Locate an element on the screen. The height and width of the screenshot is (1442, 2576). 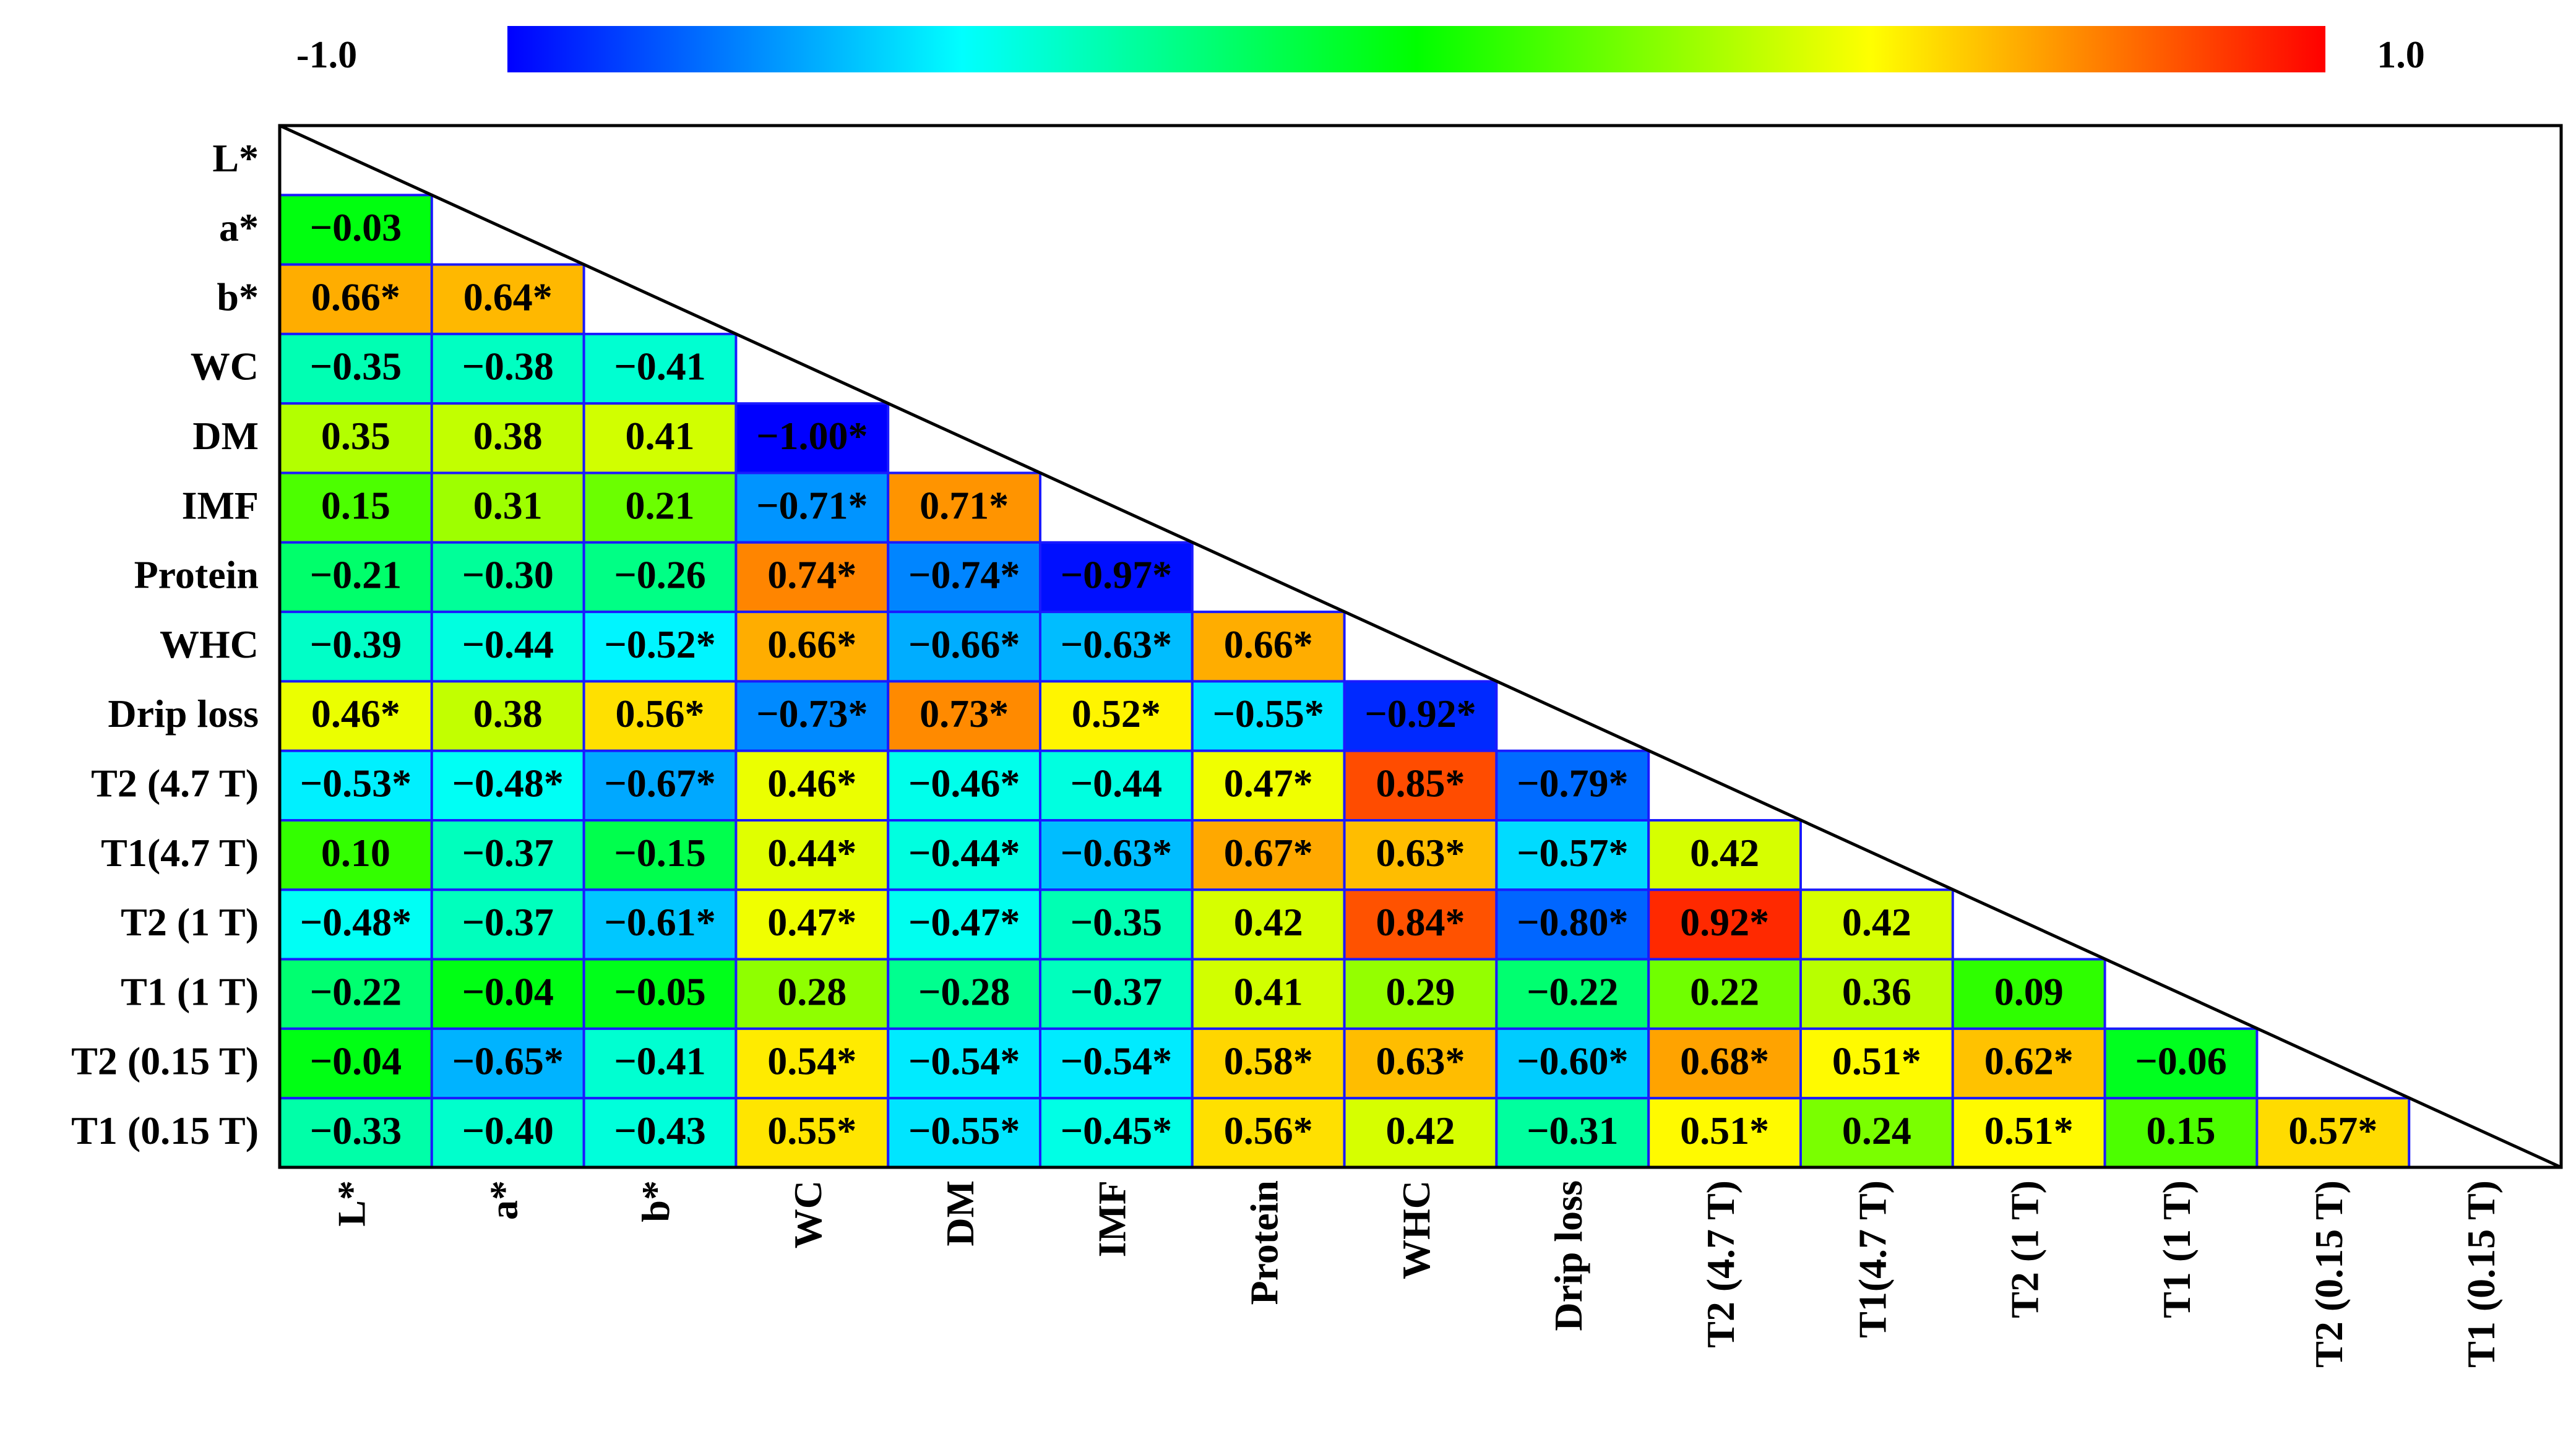
cell-value-label: 0.62* is located at coordinates (2029, 1061).